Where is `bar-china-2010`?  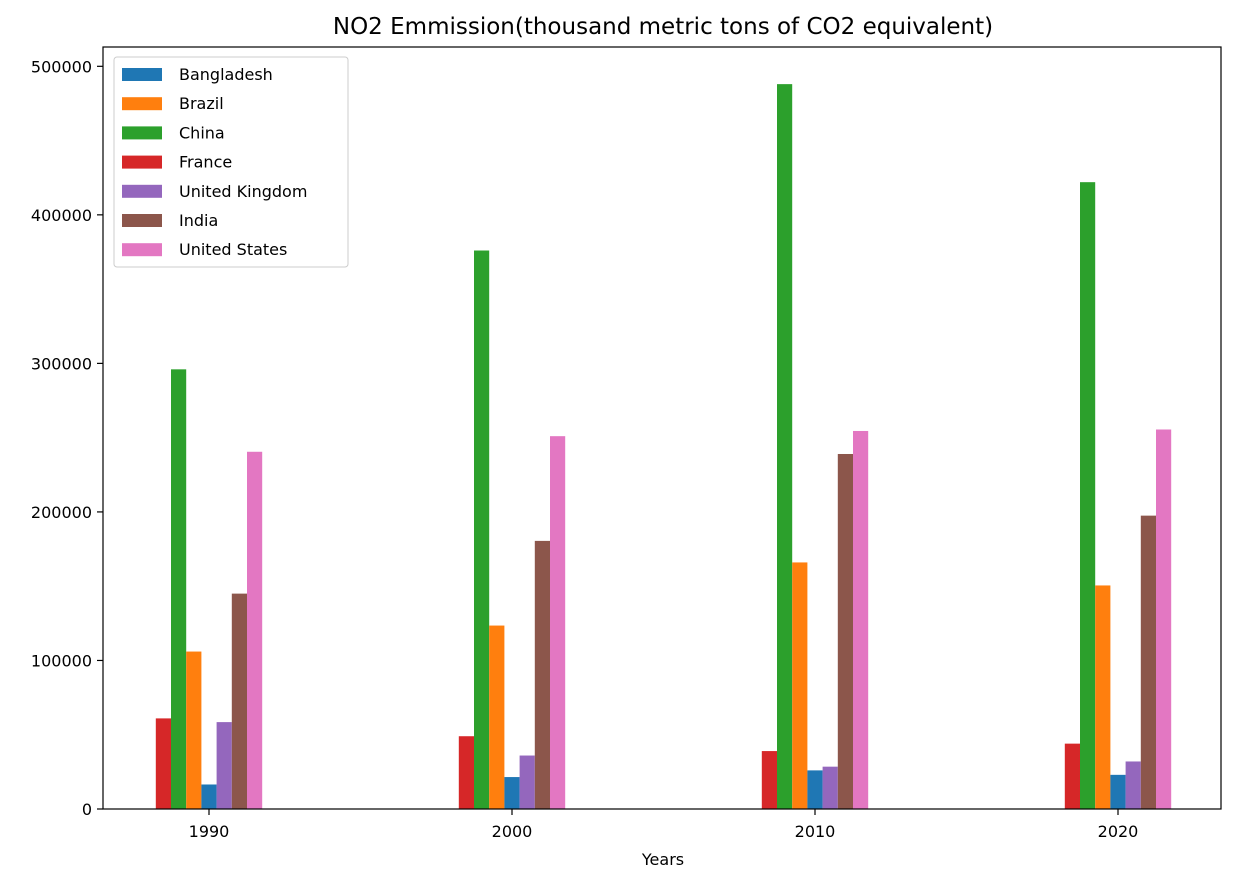
bar-china-2010 is located at coordinates (785, 446).